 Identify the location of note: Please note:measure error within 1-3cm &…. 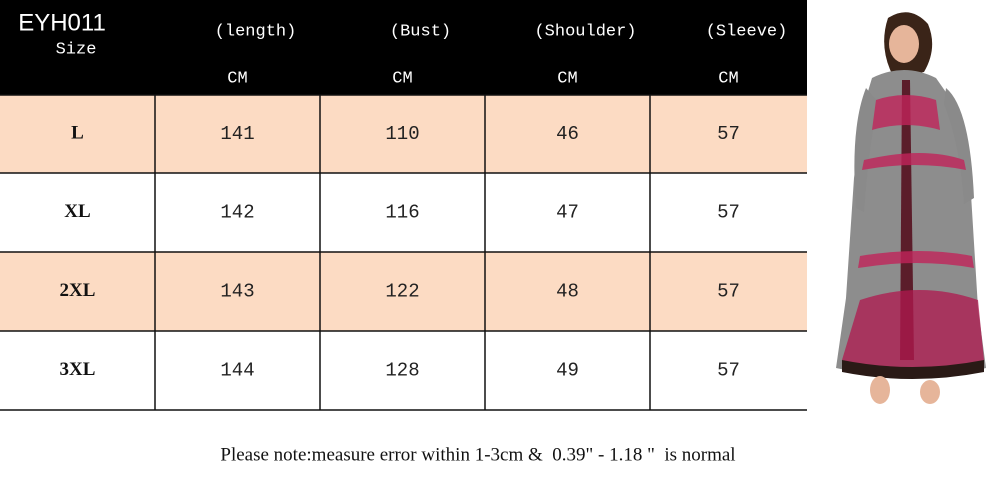
(477, 454).